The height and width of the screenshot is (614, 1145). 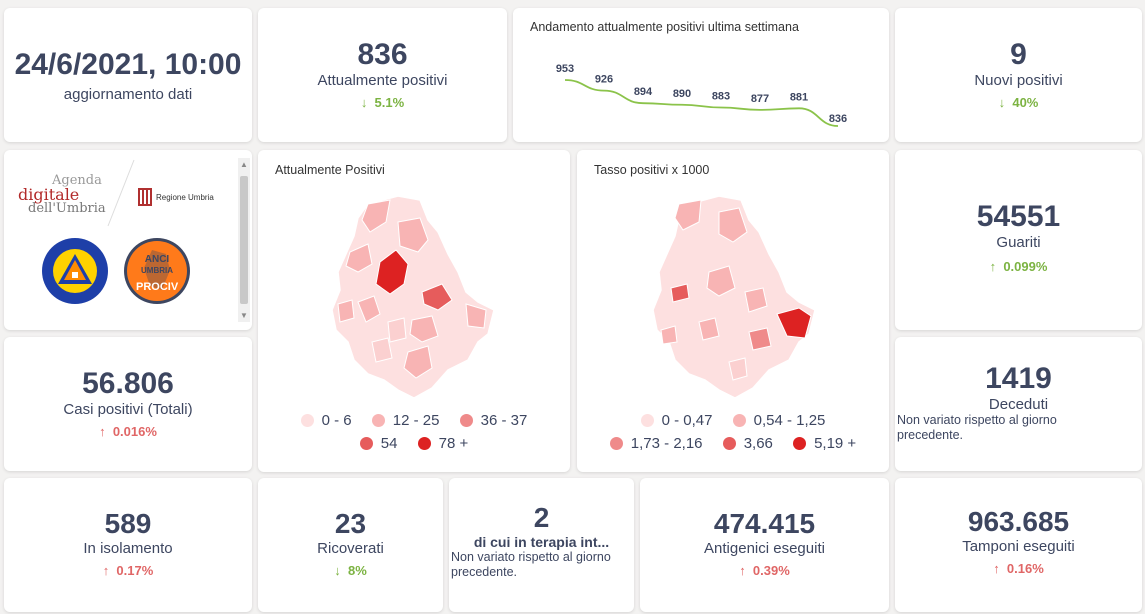 What do you see at coordinates (330, 170) in the screenshot?
I see `map1-title: Attualmente Positivi` at bounding box center [330, 170].